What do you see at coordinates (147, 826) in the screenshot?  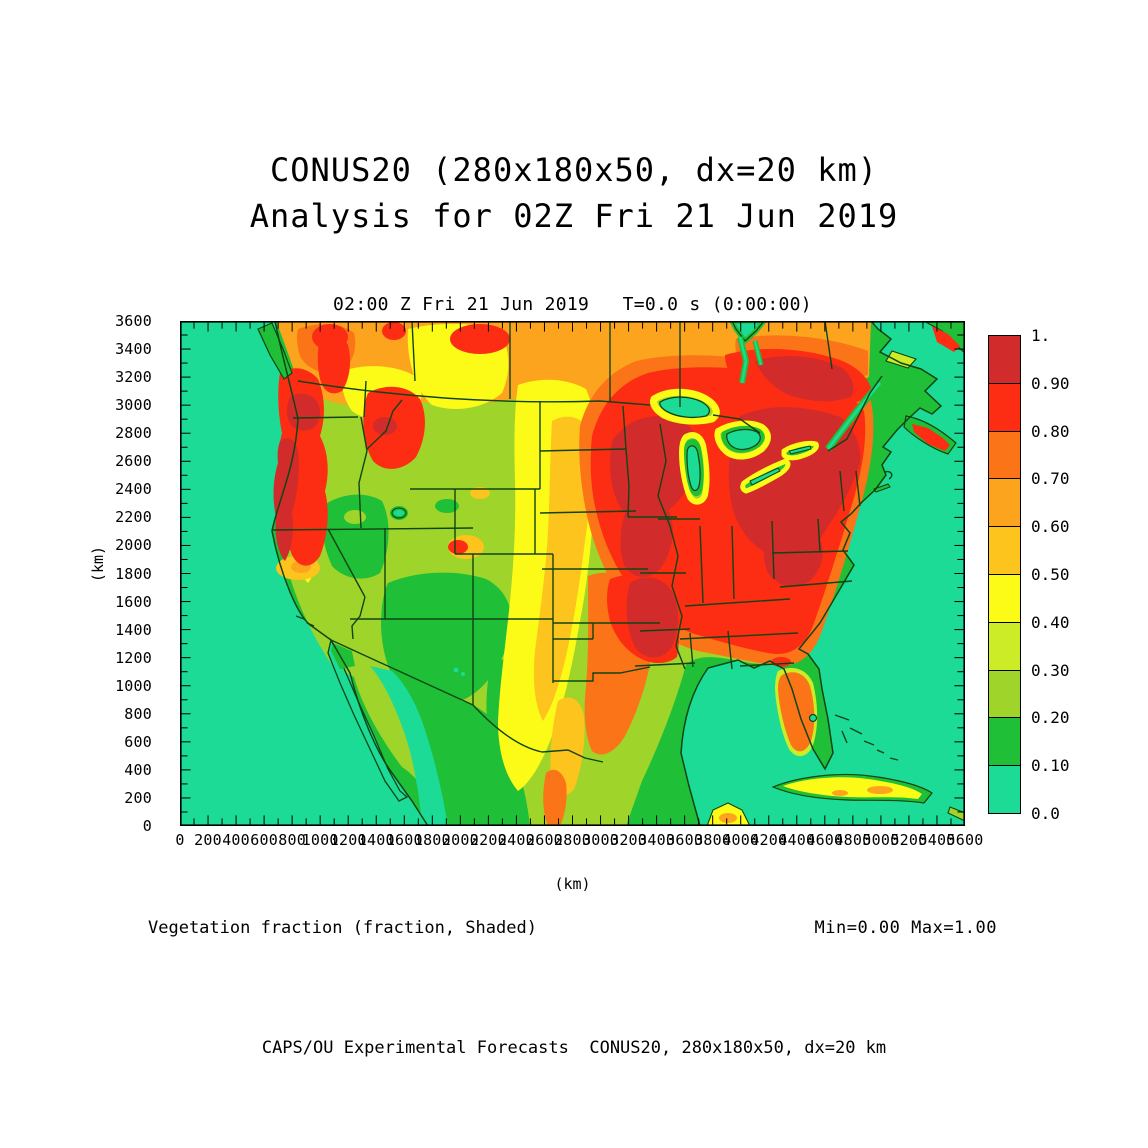 I see `y-tick-label: 0` at bounding box center [147, 826].